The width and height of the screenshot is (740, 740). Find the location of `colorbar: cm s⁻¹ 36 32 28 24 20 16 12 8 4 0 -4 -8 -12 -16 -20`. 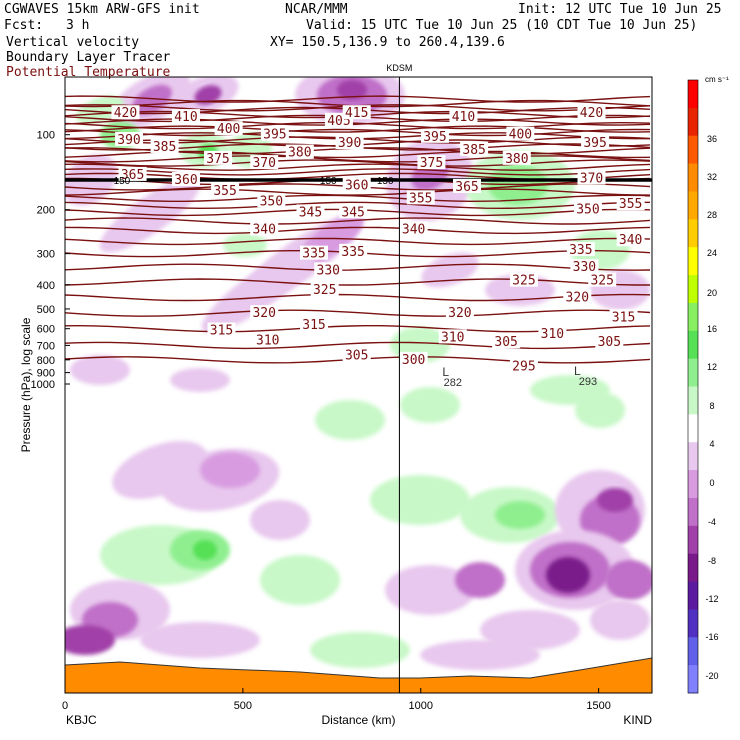

colorbar: cm s⁻¹ 36 32 28 24 20 16 12 8 4 0 -4 -8 -12 -16 -20 is located at coordinates (708, 384).